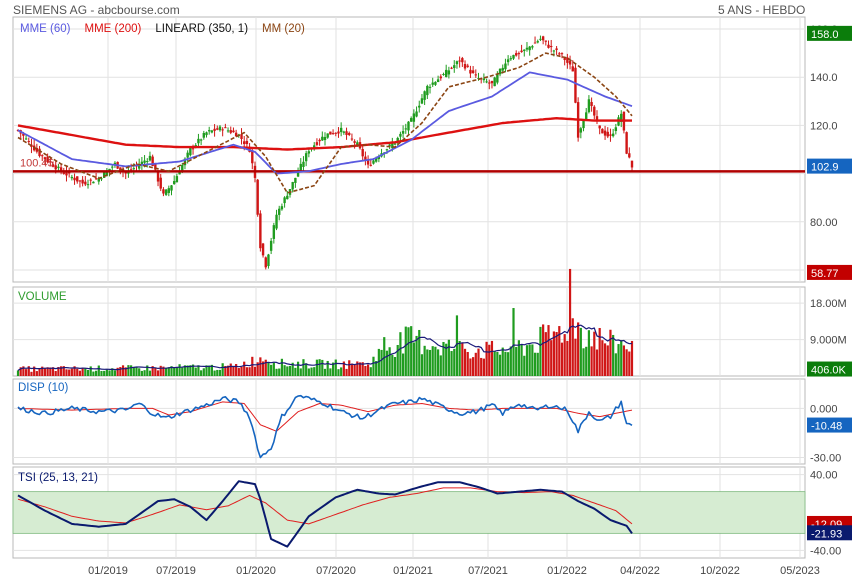 The height and width of the screenshot is (580, 855). What do you see at coordinates (108, 571) in the screenshot?
I see `x-tick-label: 01/2019` at bounding box center [108, 571].